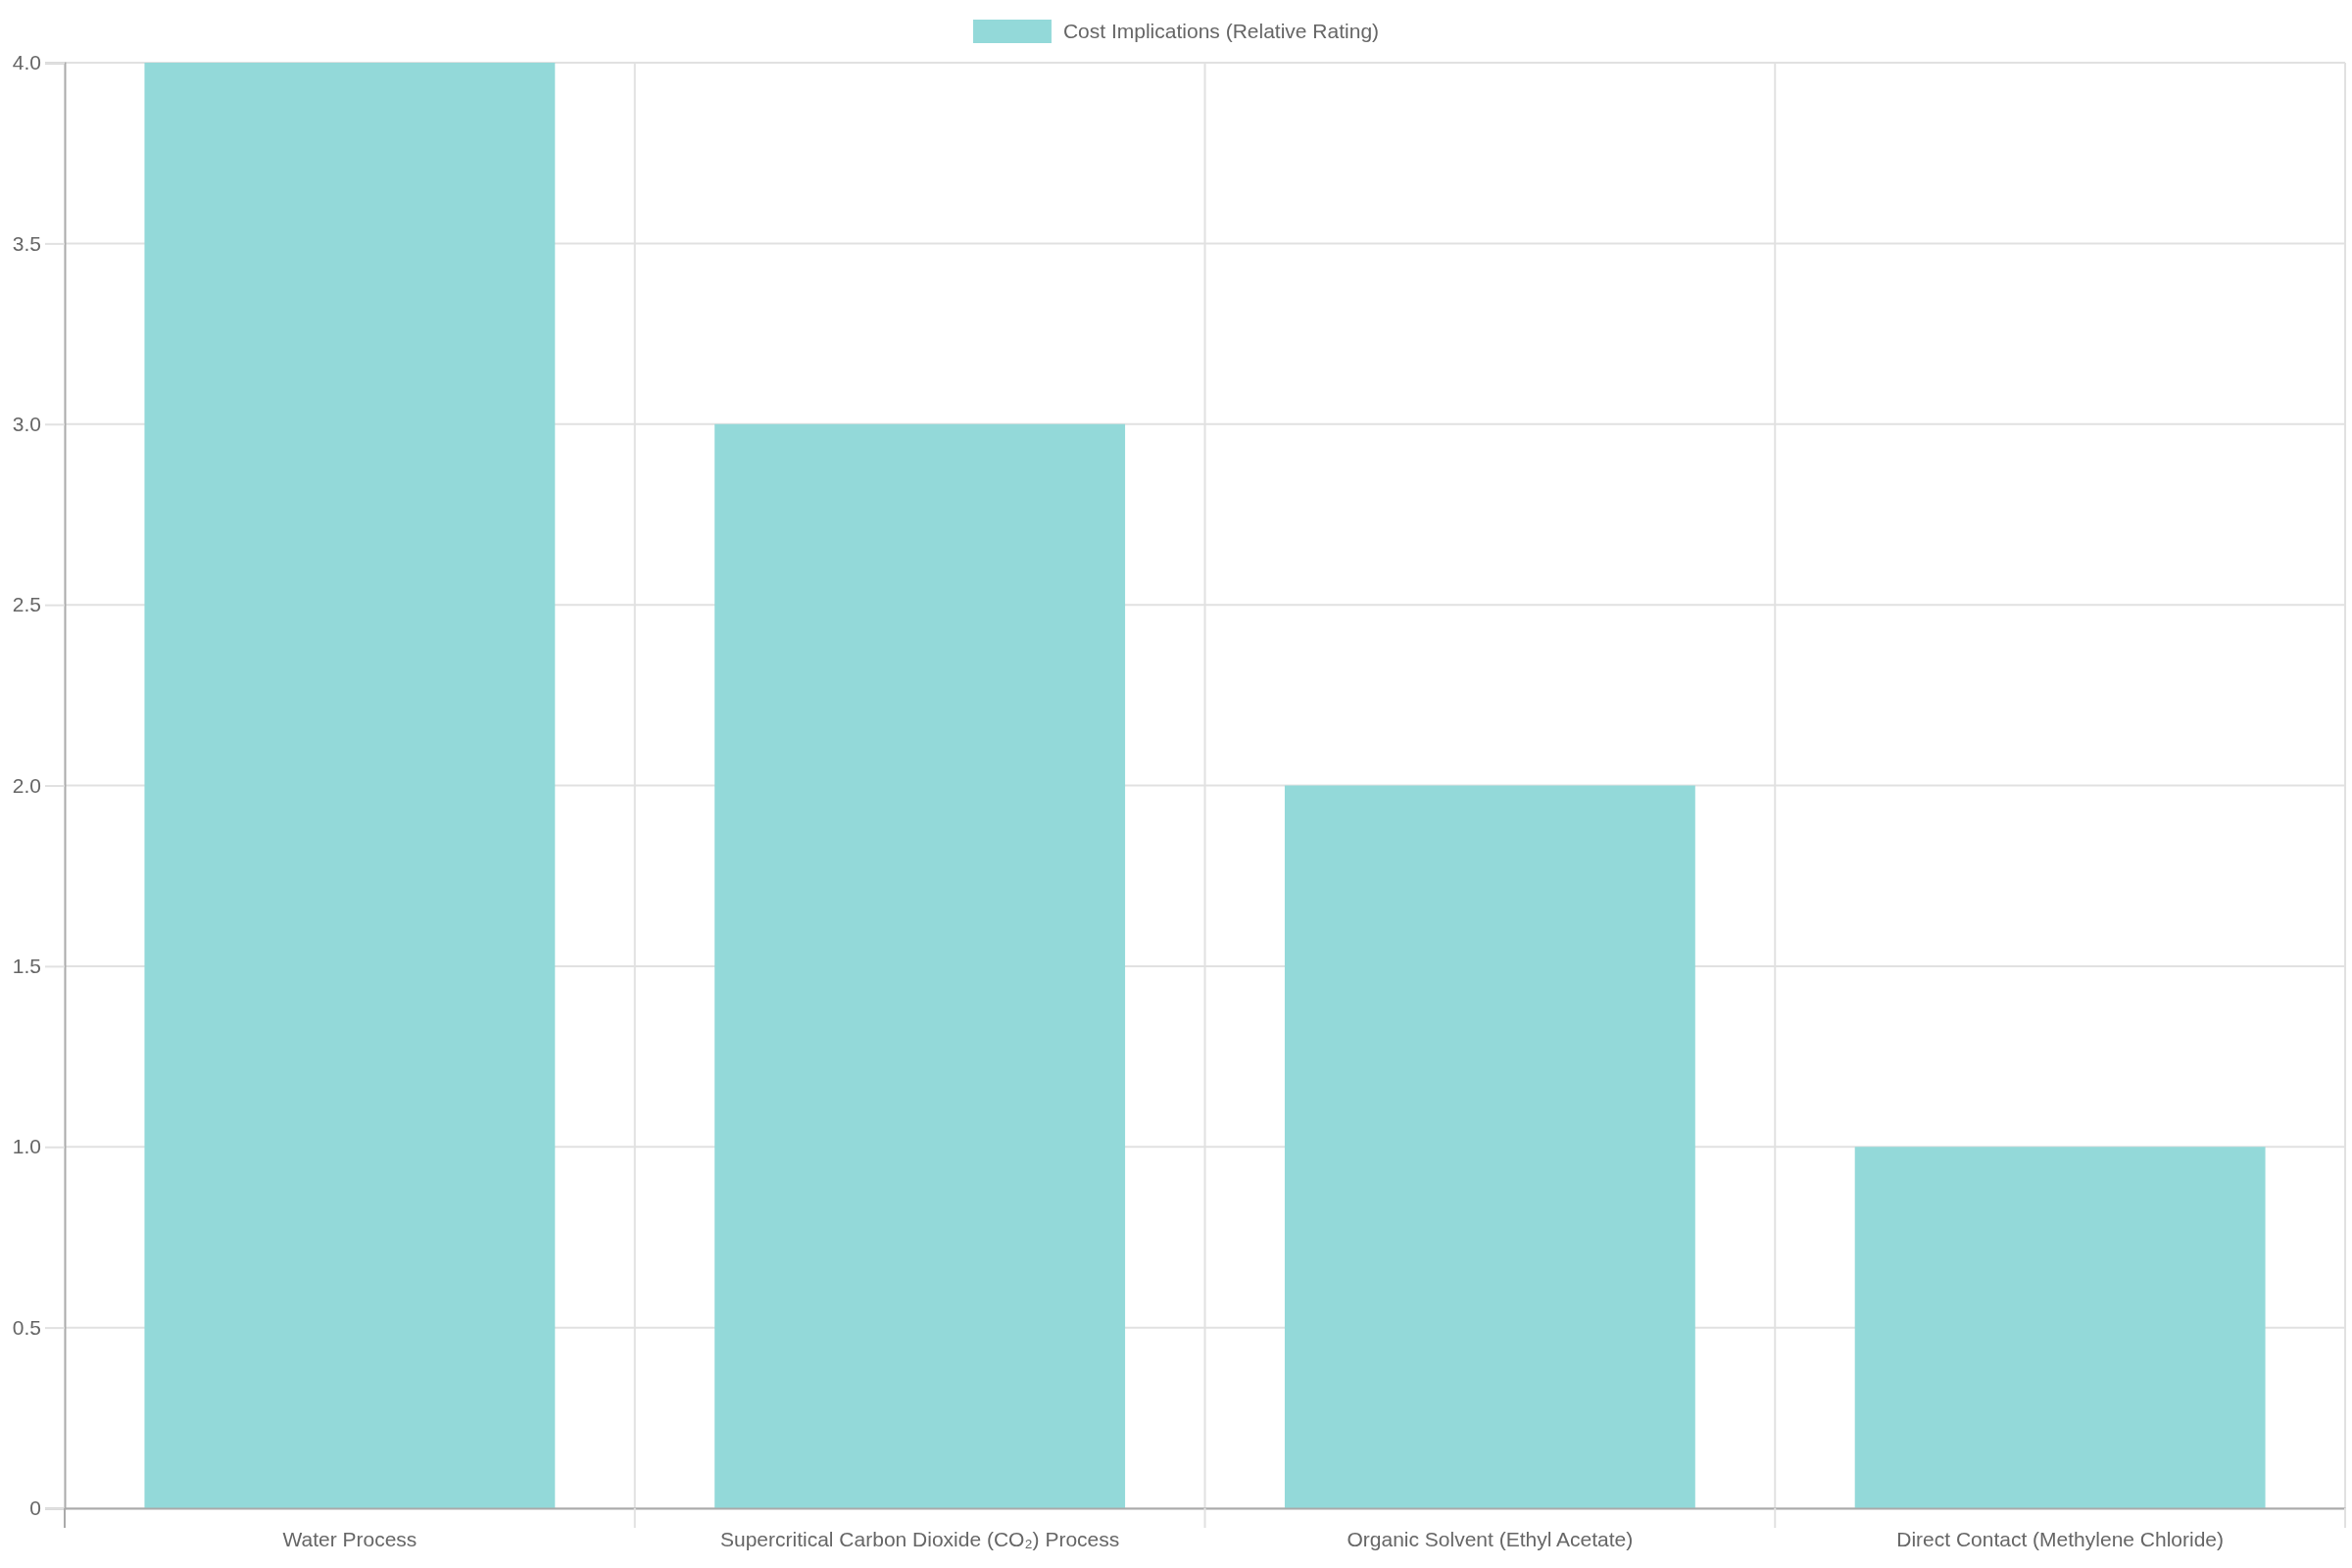 This screenshot has width=2352, height=1568. I want to click on y-tick-label: 0.5, so click(26, 1327).